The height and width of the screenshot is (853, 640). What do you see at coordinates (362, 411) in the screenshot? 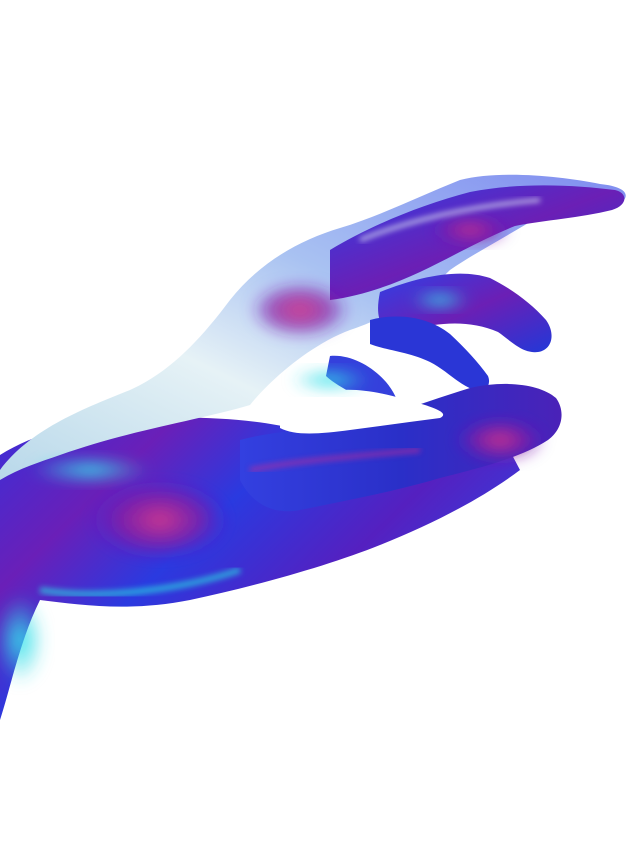
I see `hand-gap-void` at bounding box center [362, 411].